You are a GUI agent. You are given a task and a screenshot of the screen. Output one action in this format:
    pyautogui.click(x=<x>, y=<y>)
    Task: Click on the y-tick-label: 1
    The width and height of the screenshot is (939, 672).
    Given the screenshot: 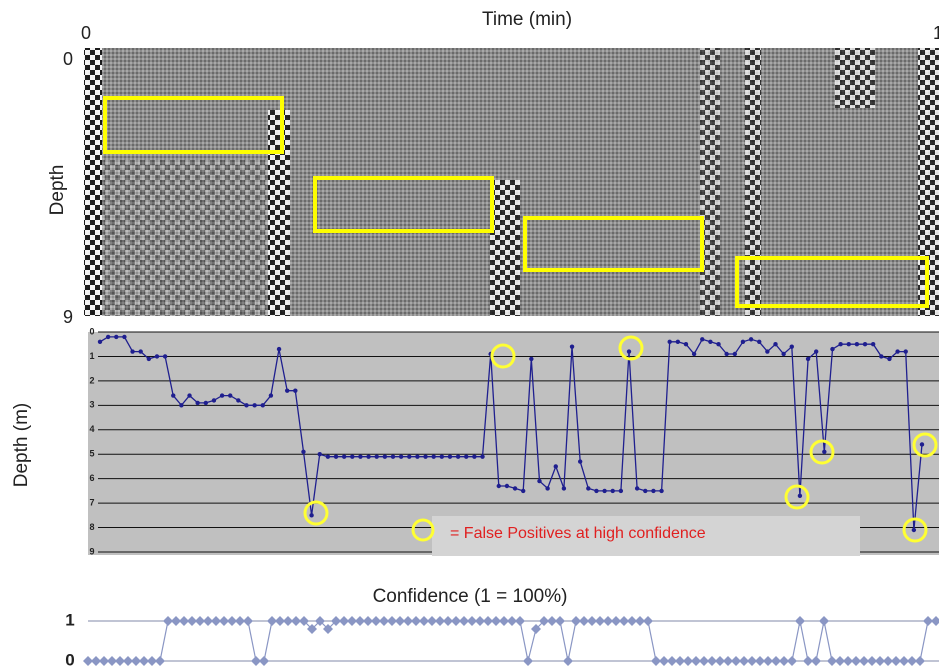 What is the action you would take?
    pyautogui.click(x=91, y=356)
    